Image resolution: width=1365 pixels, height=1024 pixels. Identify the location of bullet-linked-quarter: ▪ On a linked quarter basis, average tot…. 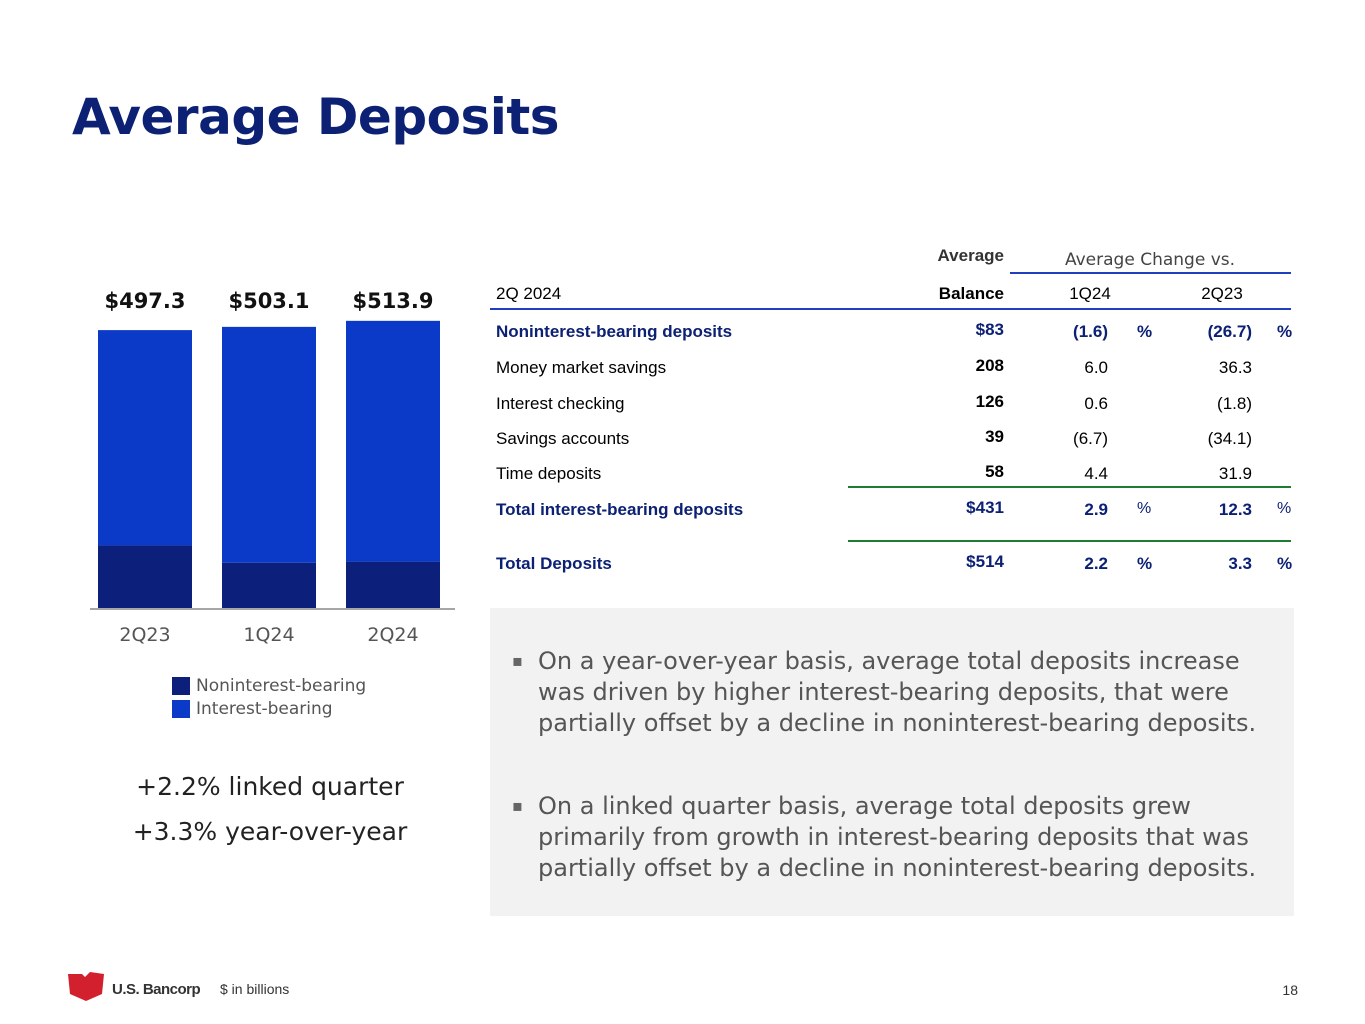
(900, 837).